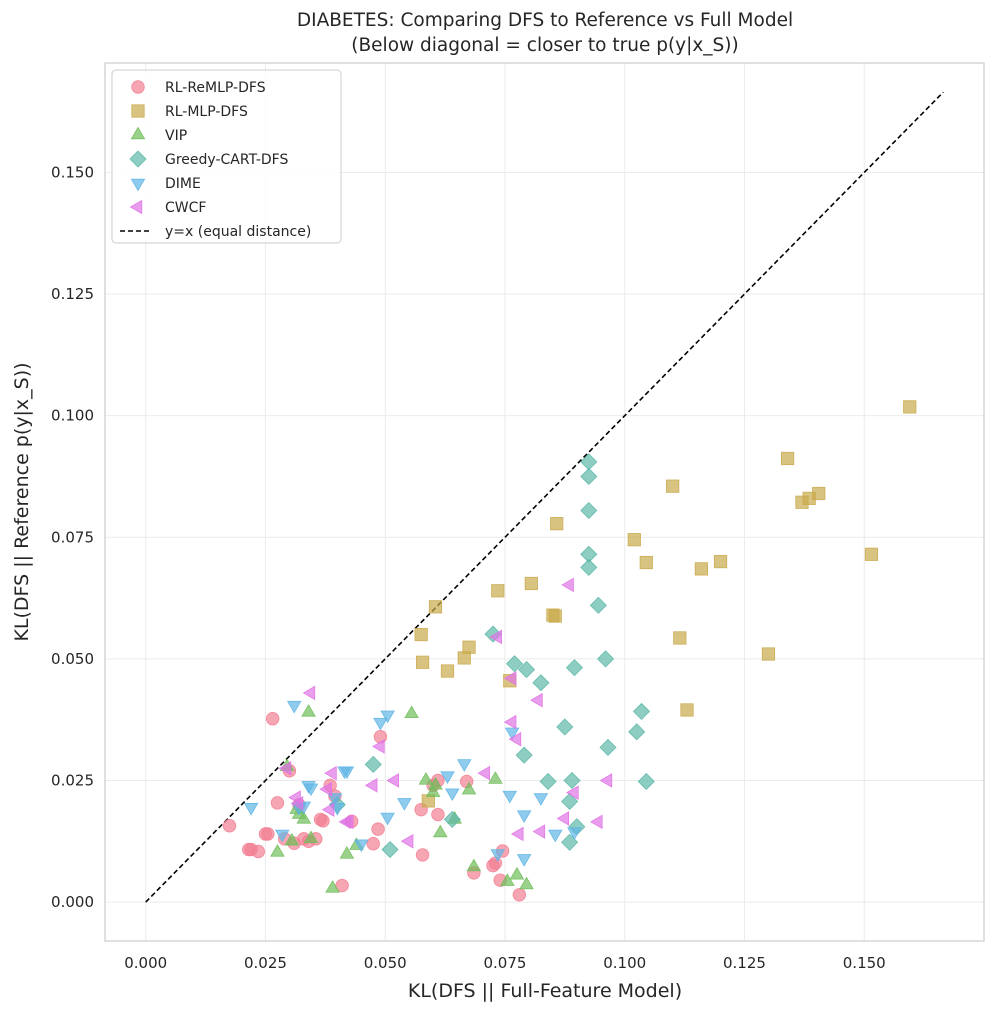  I want to click on y-tick-label: 0.050, so click(72, 659).